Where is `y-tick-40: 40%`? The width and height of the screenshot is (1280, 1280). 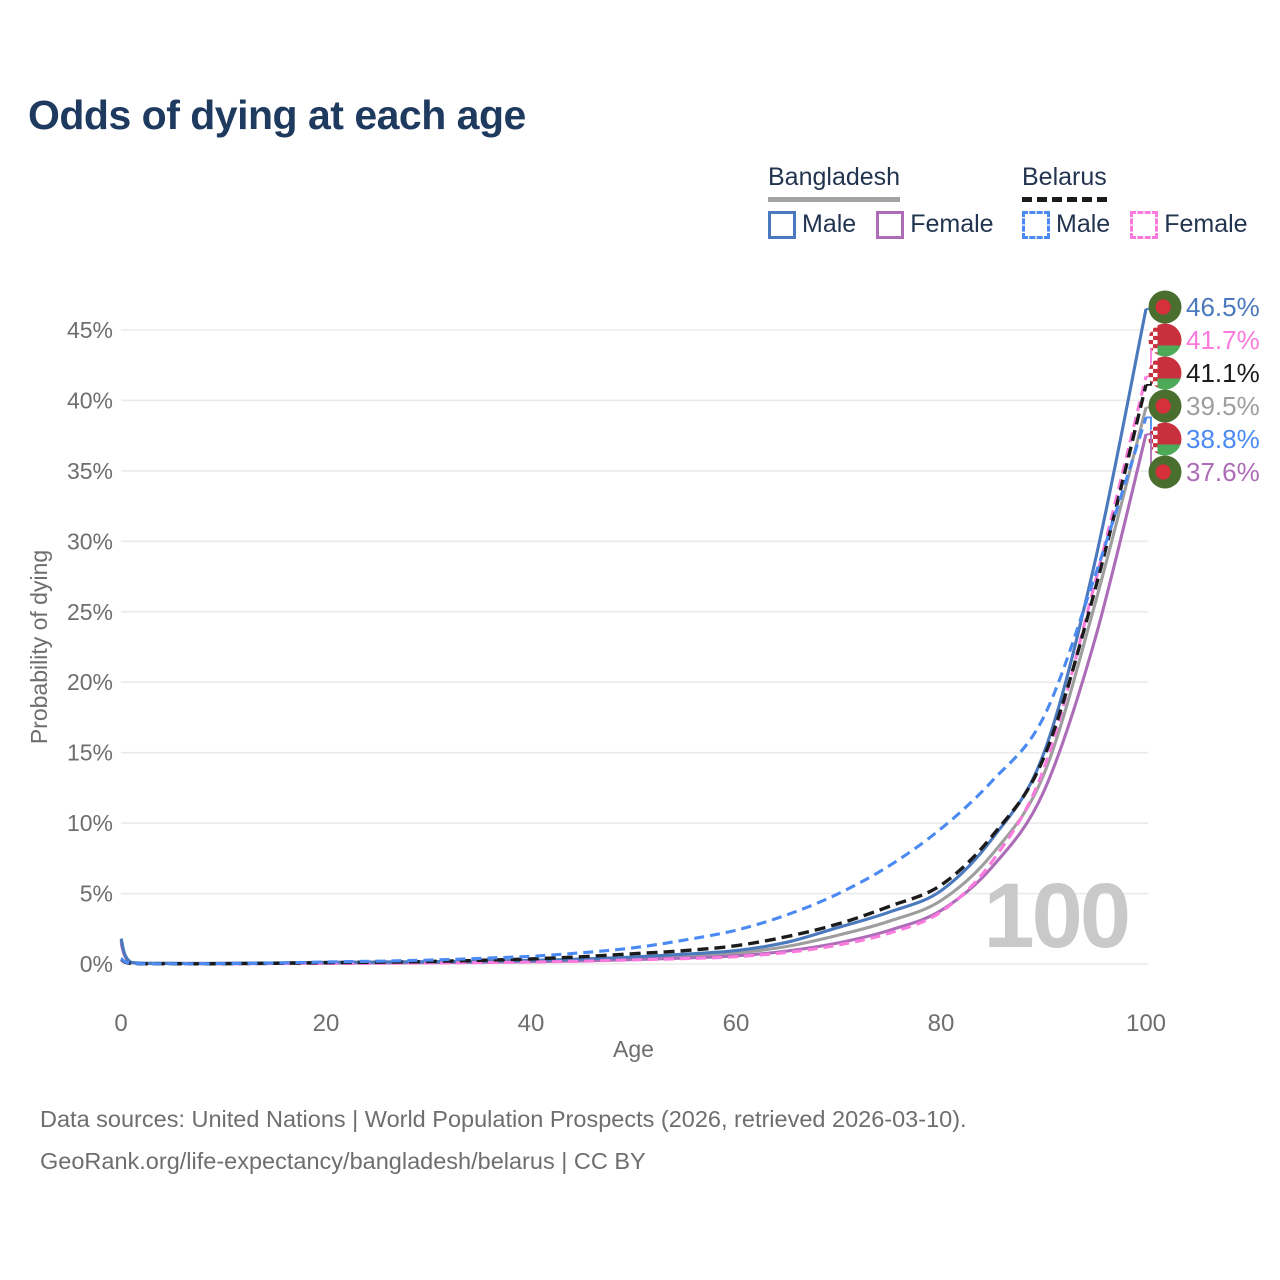 y-tick-40: 40% is located at coordinates (90, 400).